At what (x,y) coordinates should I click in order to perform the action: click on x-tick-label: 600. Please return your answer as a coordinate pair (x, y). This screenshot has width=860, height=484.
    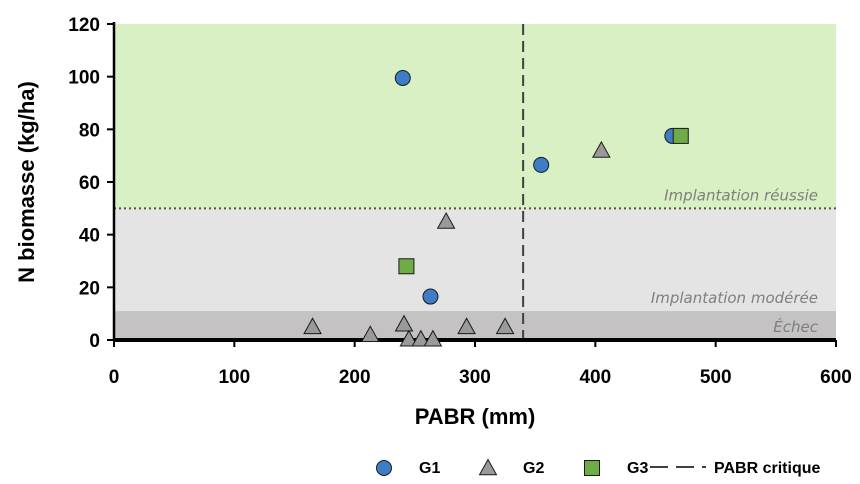
    Looking at the image, I should click on (836, 377).